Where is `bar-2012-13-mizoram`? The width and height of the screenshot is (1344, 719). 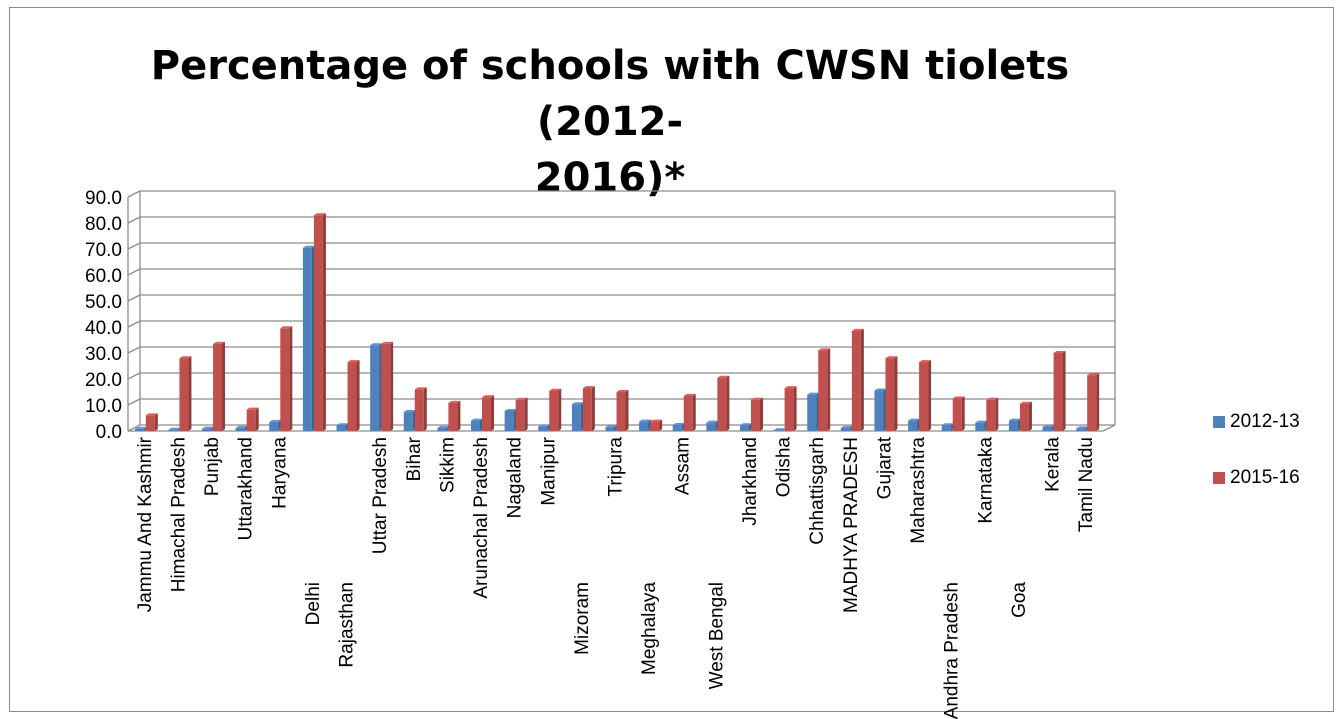
bar-2012-13-mizoram is located at coordinates (576, 417).